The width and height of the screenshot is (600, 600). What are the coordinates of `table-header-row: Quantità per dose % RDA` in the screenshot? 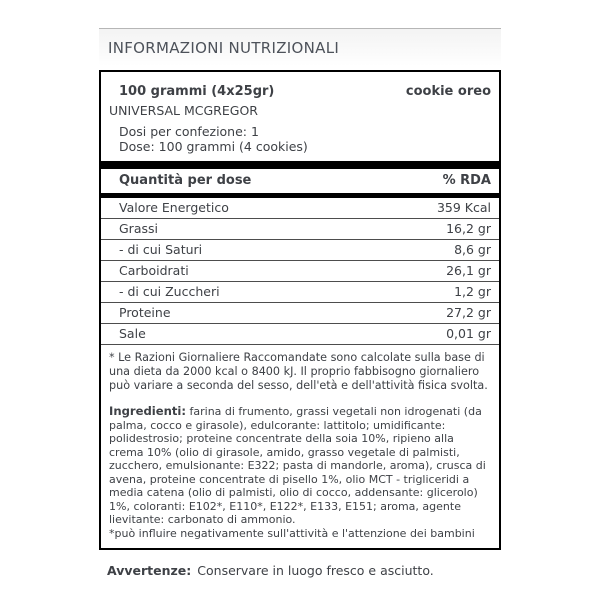 It's located at (300, 181).